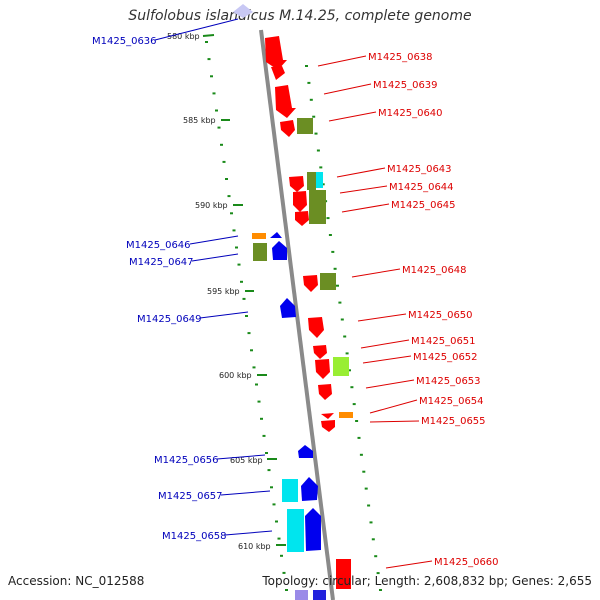  What do you see at coordinates (317, 207) in the screenshot?
I see `gene-0645-olive-block` at bounding box center [317, 207].